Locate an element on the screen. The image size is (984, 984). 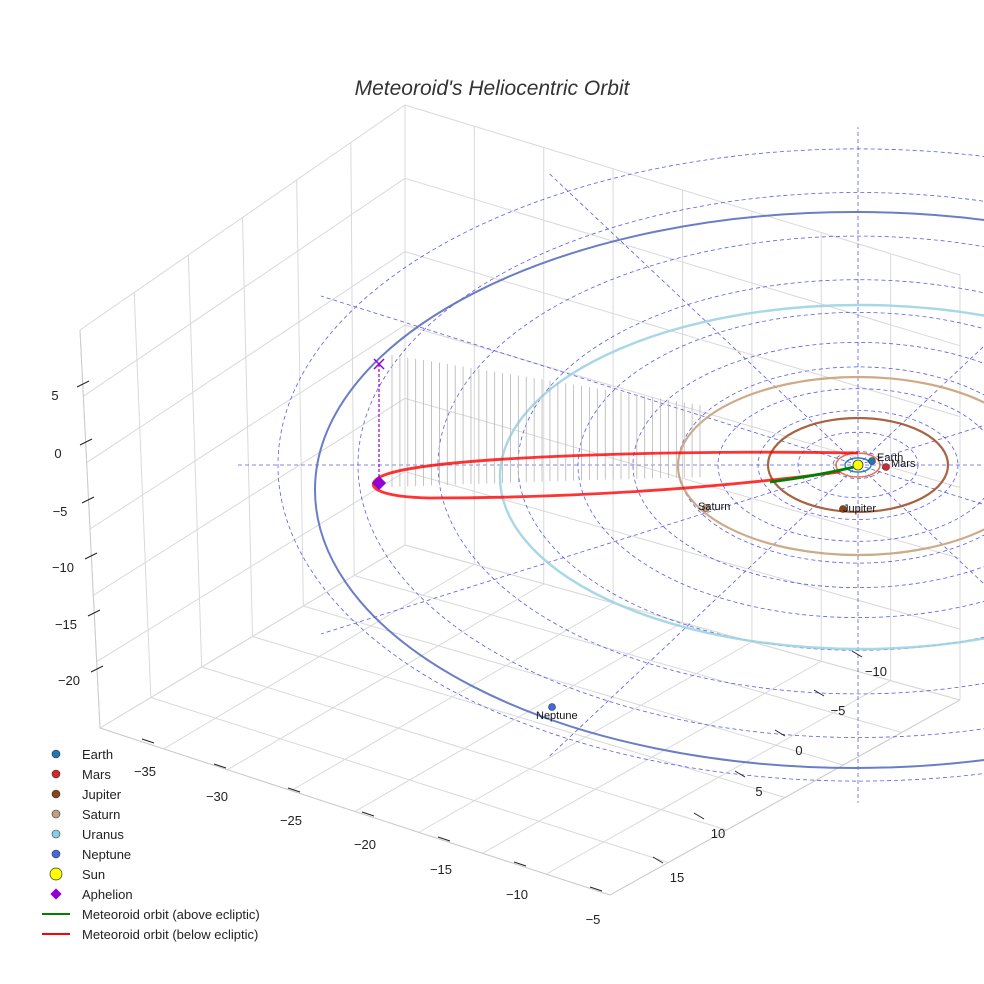
y-tick-label: 10 is located at coordinates (718, 833).